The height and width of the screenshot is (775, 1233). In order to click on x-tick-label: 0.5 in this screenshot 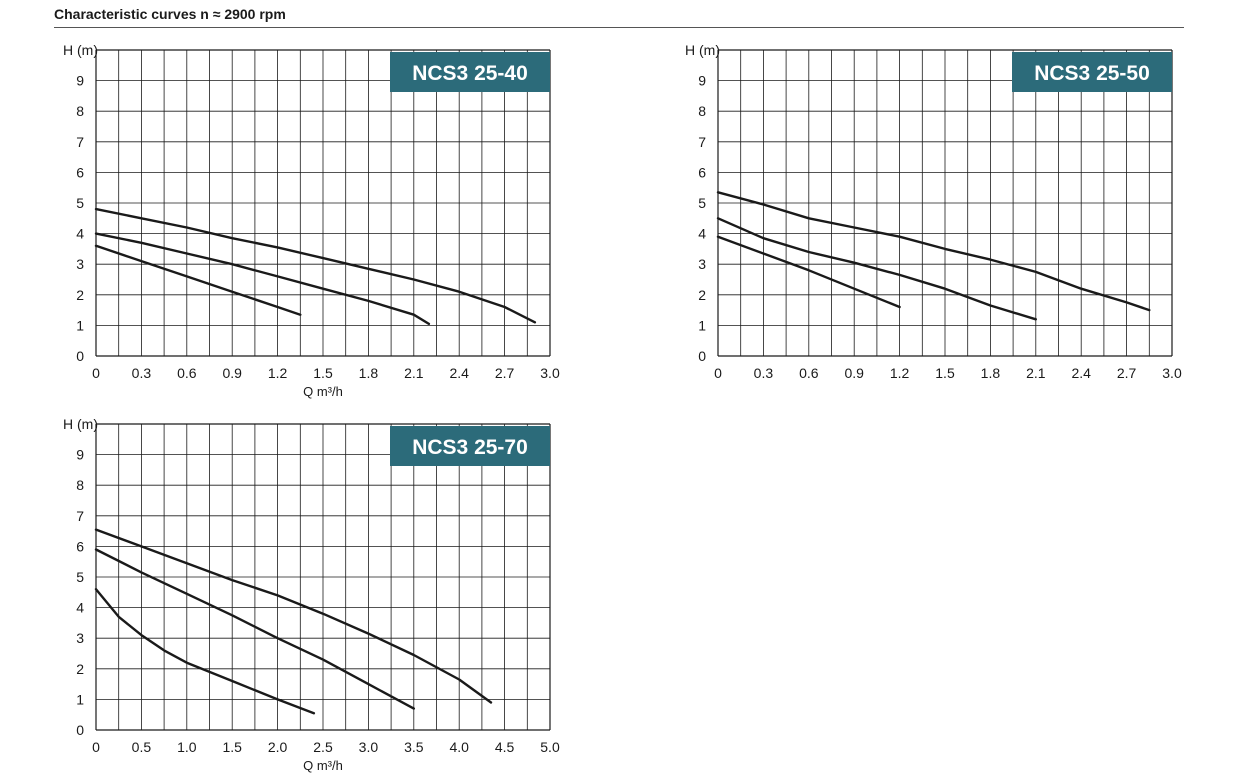, I will do `click(142, 747)`.